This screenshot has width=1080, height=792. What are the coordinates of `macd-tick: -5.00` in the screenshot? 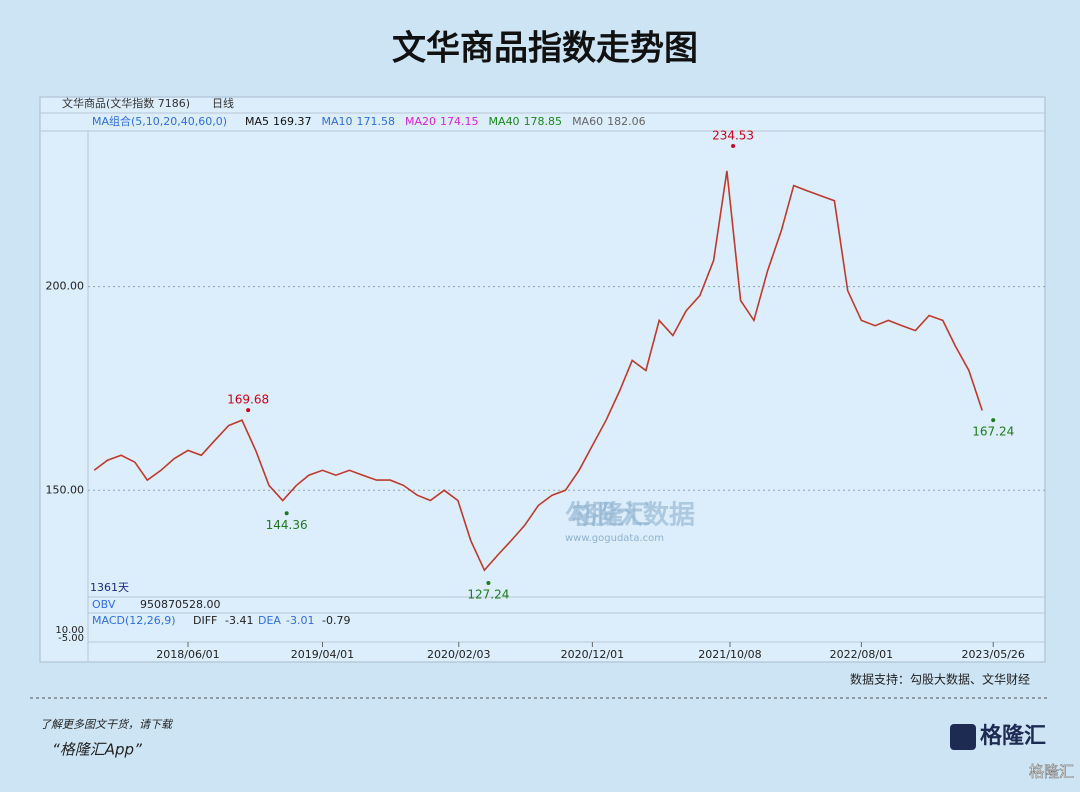 It's located at (71, 638).